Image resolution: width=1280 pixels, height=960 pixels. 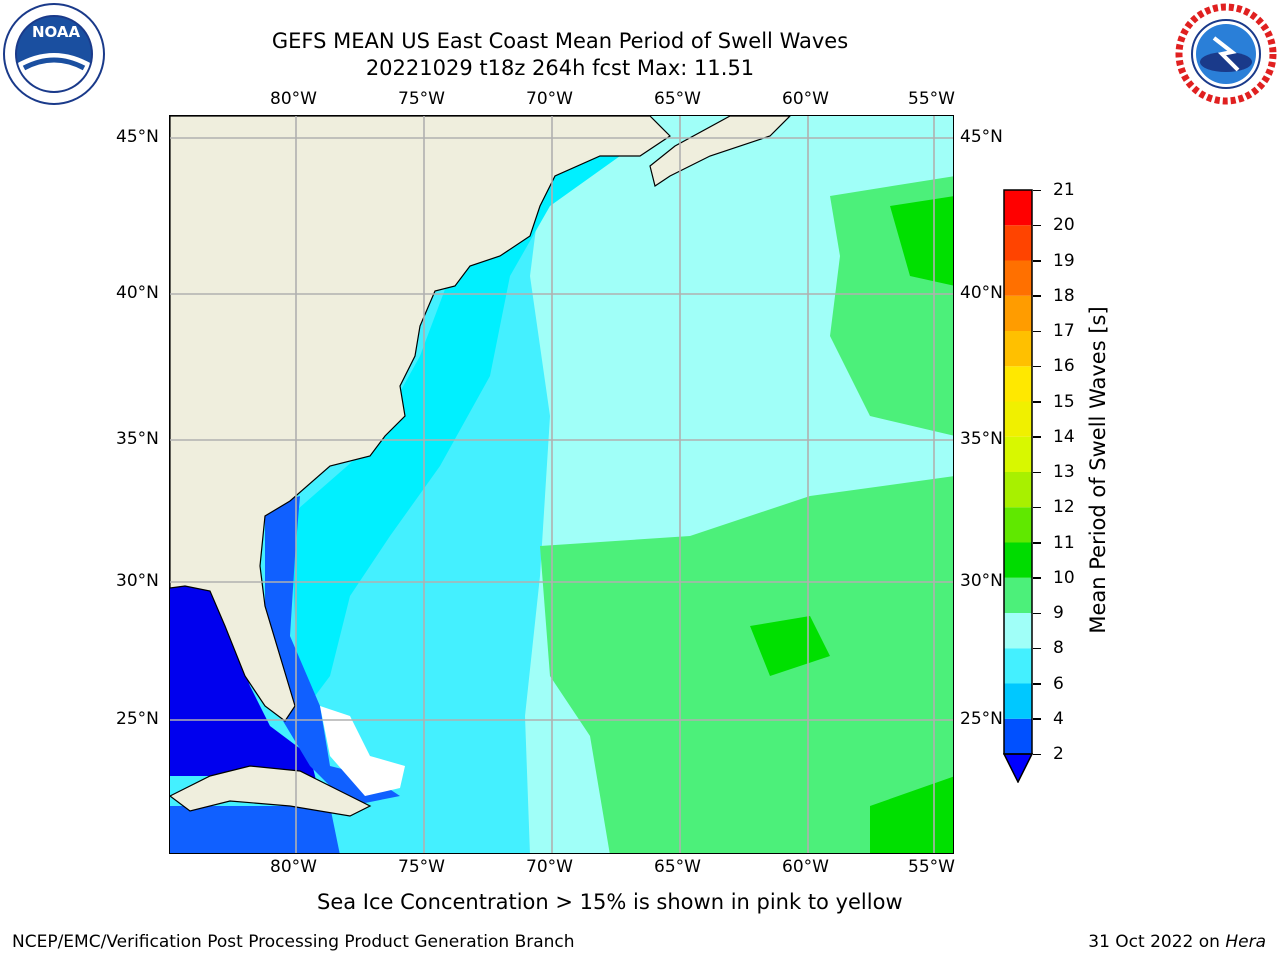 I want to click on colorbar-level-label: 20, so click(x=1064, y=225).